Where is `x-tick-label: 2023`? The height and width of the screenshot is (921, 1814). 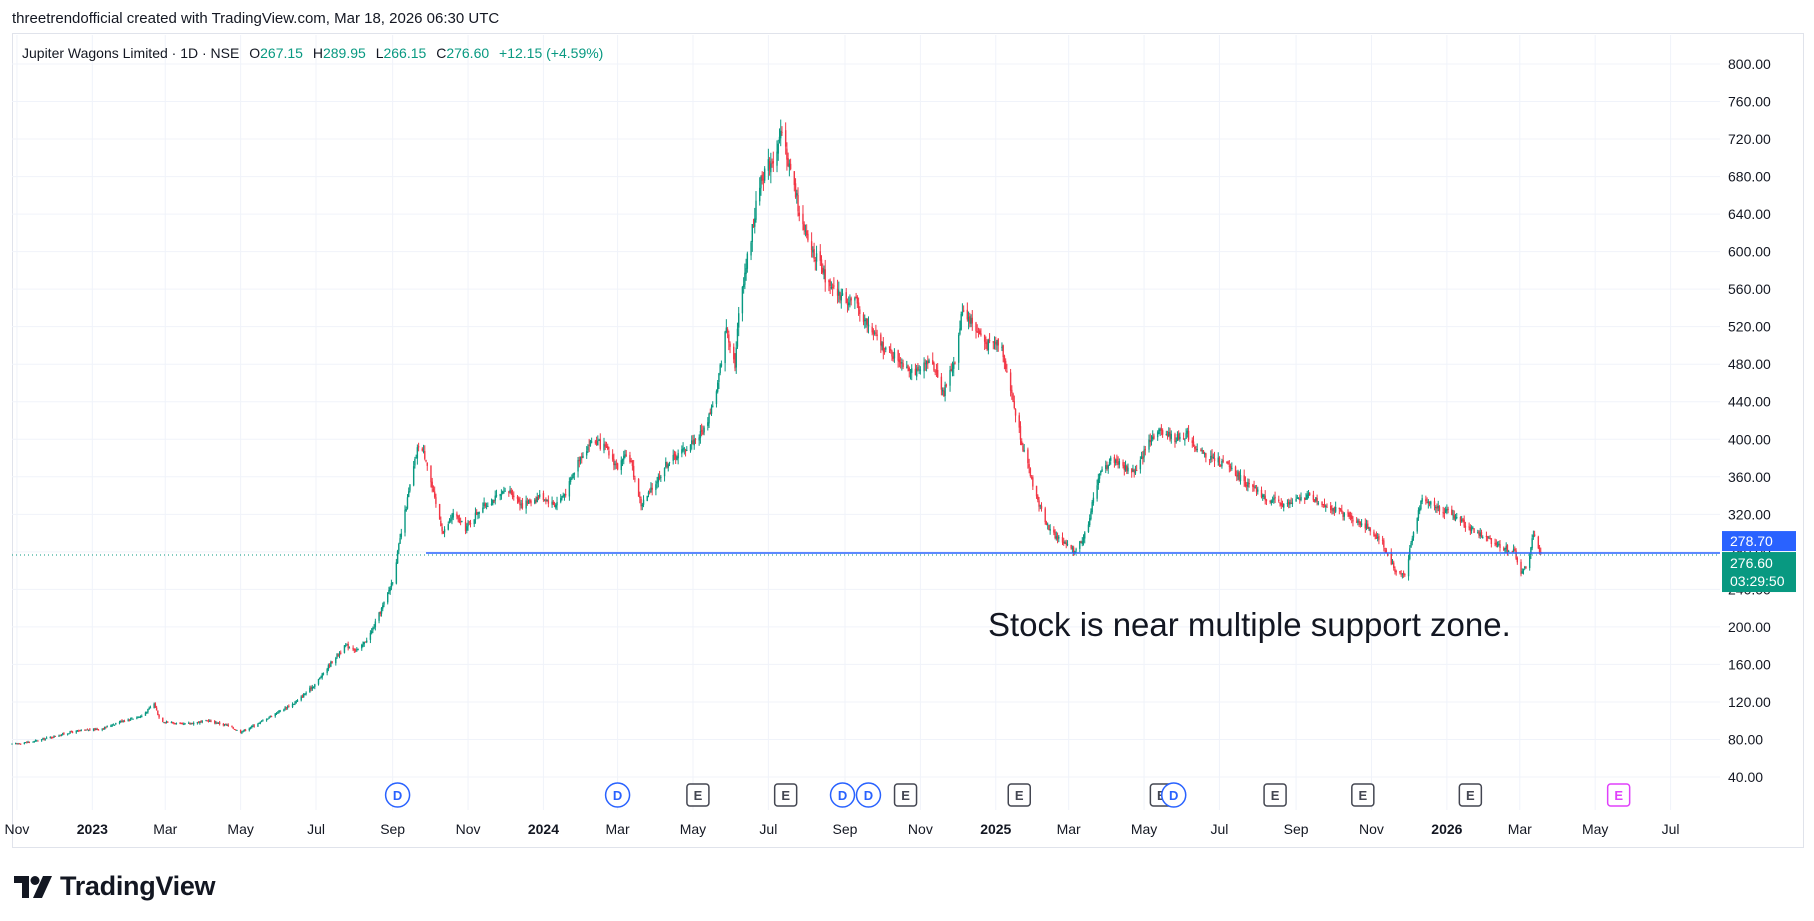 x-tick-label: 2023 is located at coordinates (92, 829).